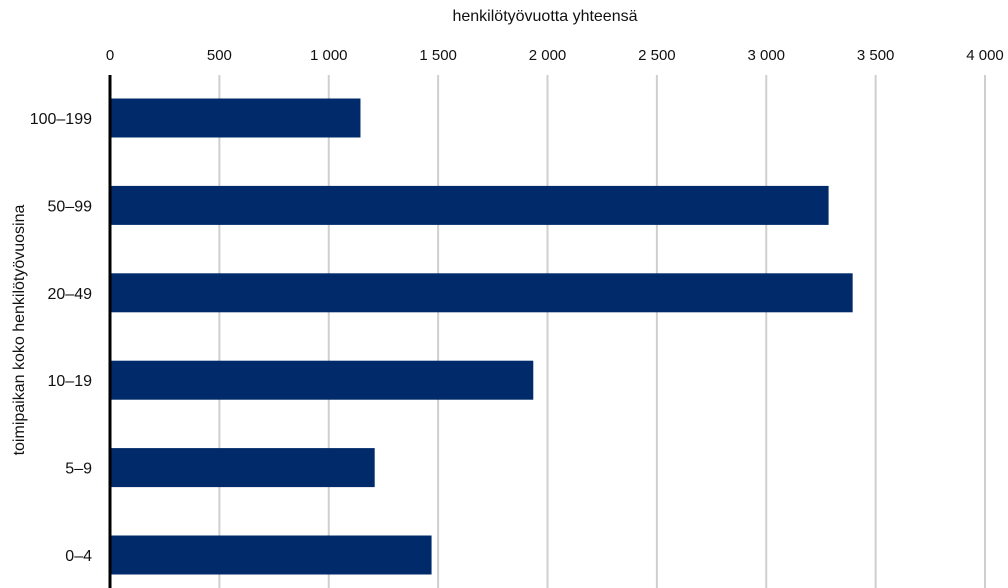 Image resolution: width=1008 pixels, height=588 pixels. What do you see at coordinates (329, 55) in the screenshot?
I see `x-tick-label: 1 000` at bounding box center [329, 55].